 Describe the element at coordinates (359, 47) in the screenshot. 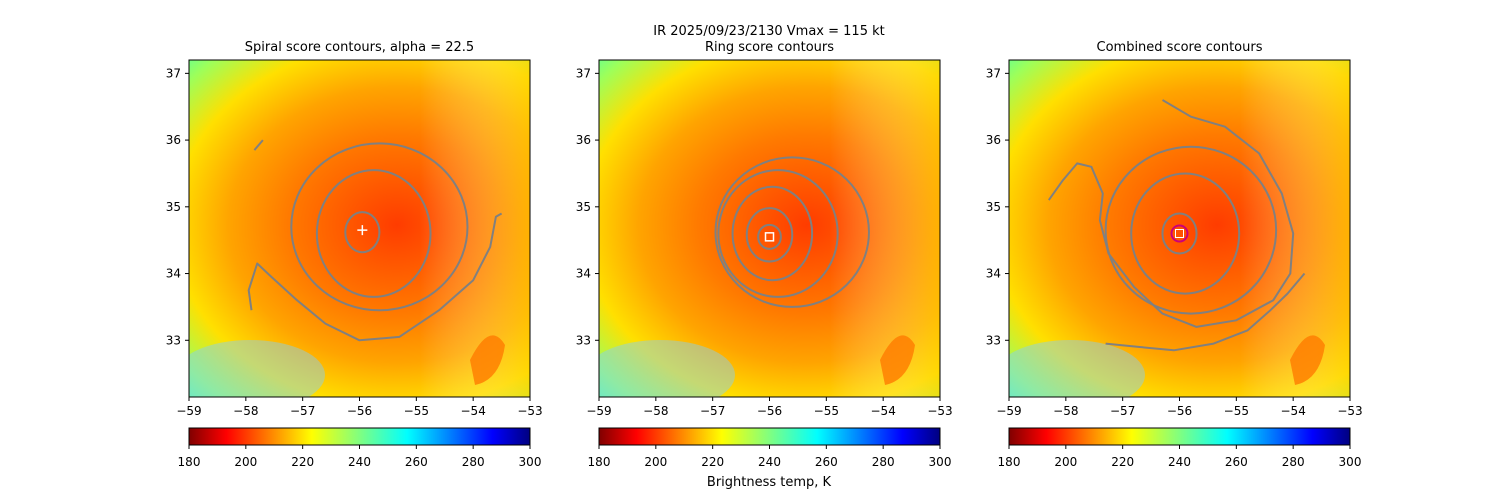

I see `panel-title: Spiral score contours, alpha = 22.5` at that location.